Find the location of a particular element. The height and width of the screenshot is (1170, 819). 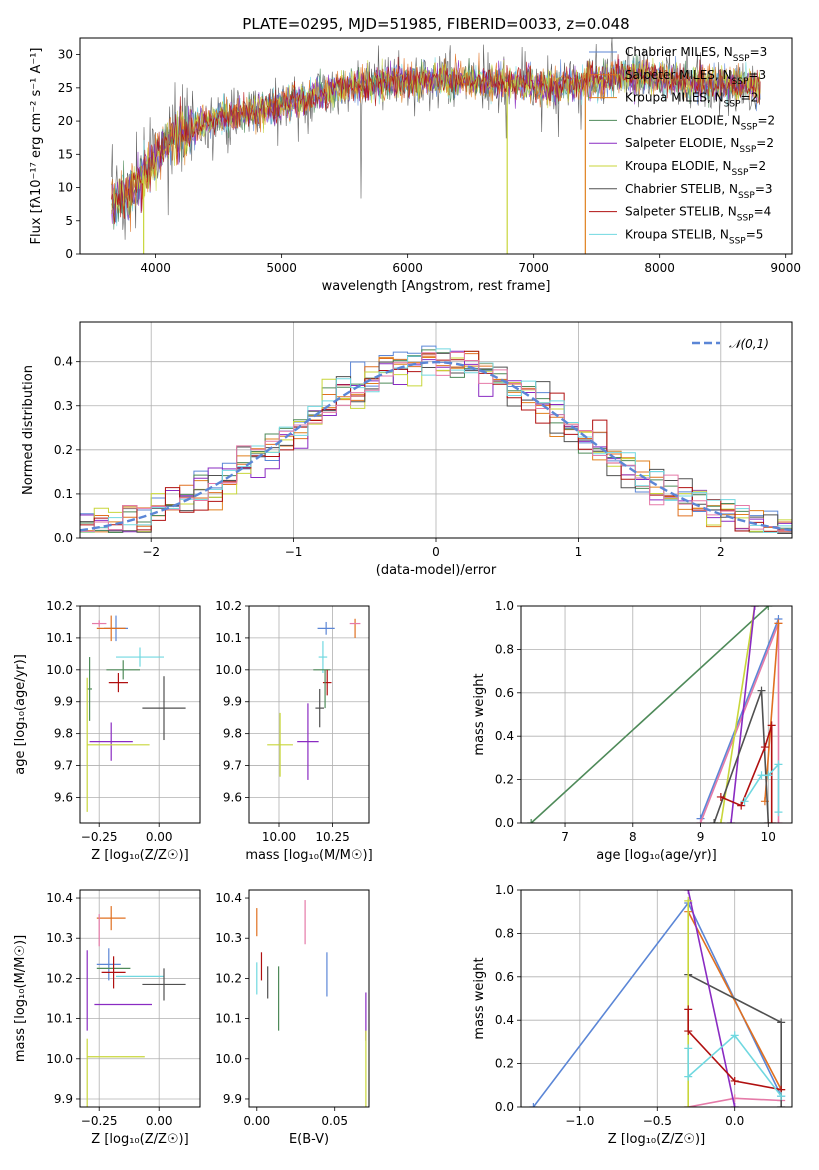

y-tick-label: 0.0 is located at coordinates (504, 823).